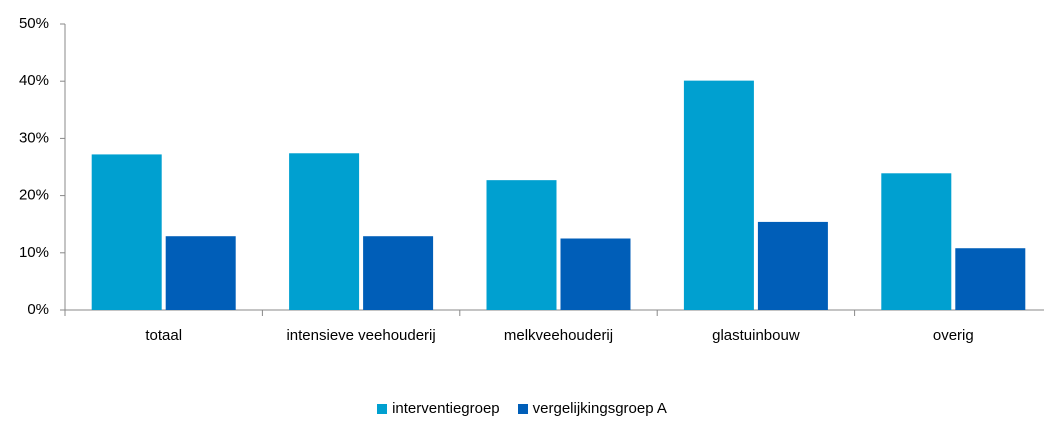  Describe the element at coordinates (361, 335) in the screenshot. I see `x-tick-label: intensieve veehouderij` at that location.